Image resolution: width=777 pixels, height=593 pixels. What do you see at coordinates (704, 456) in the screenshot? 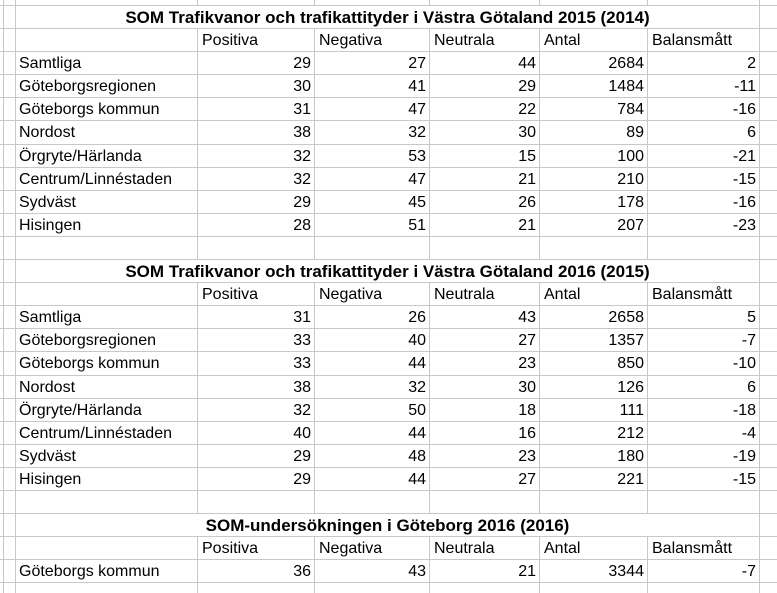
I see `cell-balansmatt: -19` at bounding box center [704, 456].